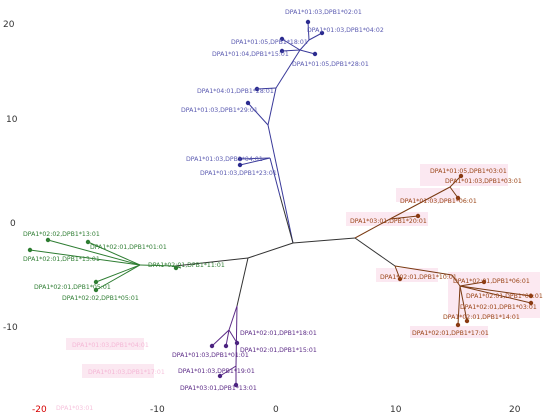 This screenshot has height=417, width=550. What do you see at coordinates (269, 42) in the screenshot?
I see `leaf-label: DPA1*01:05,DPB1*18:01` at bounding box center [269, 42].